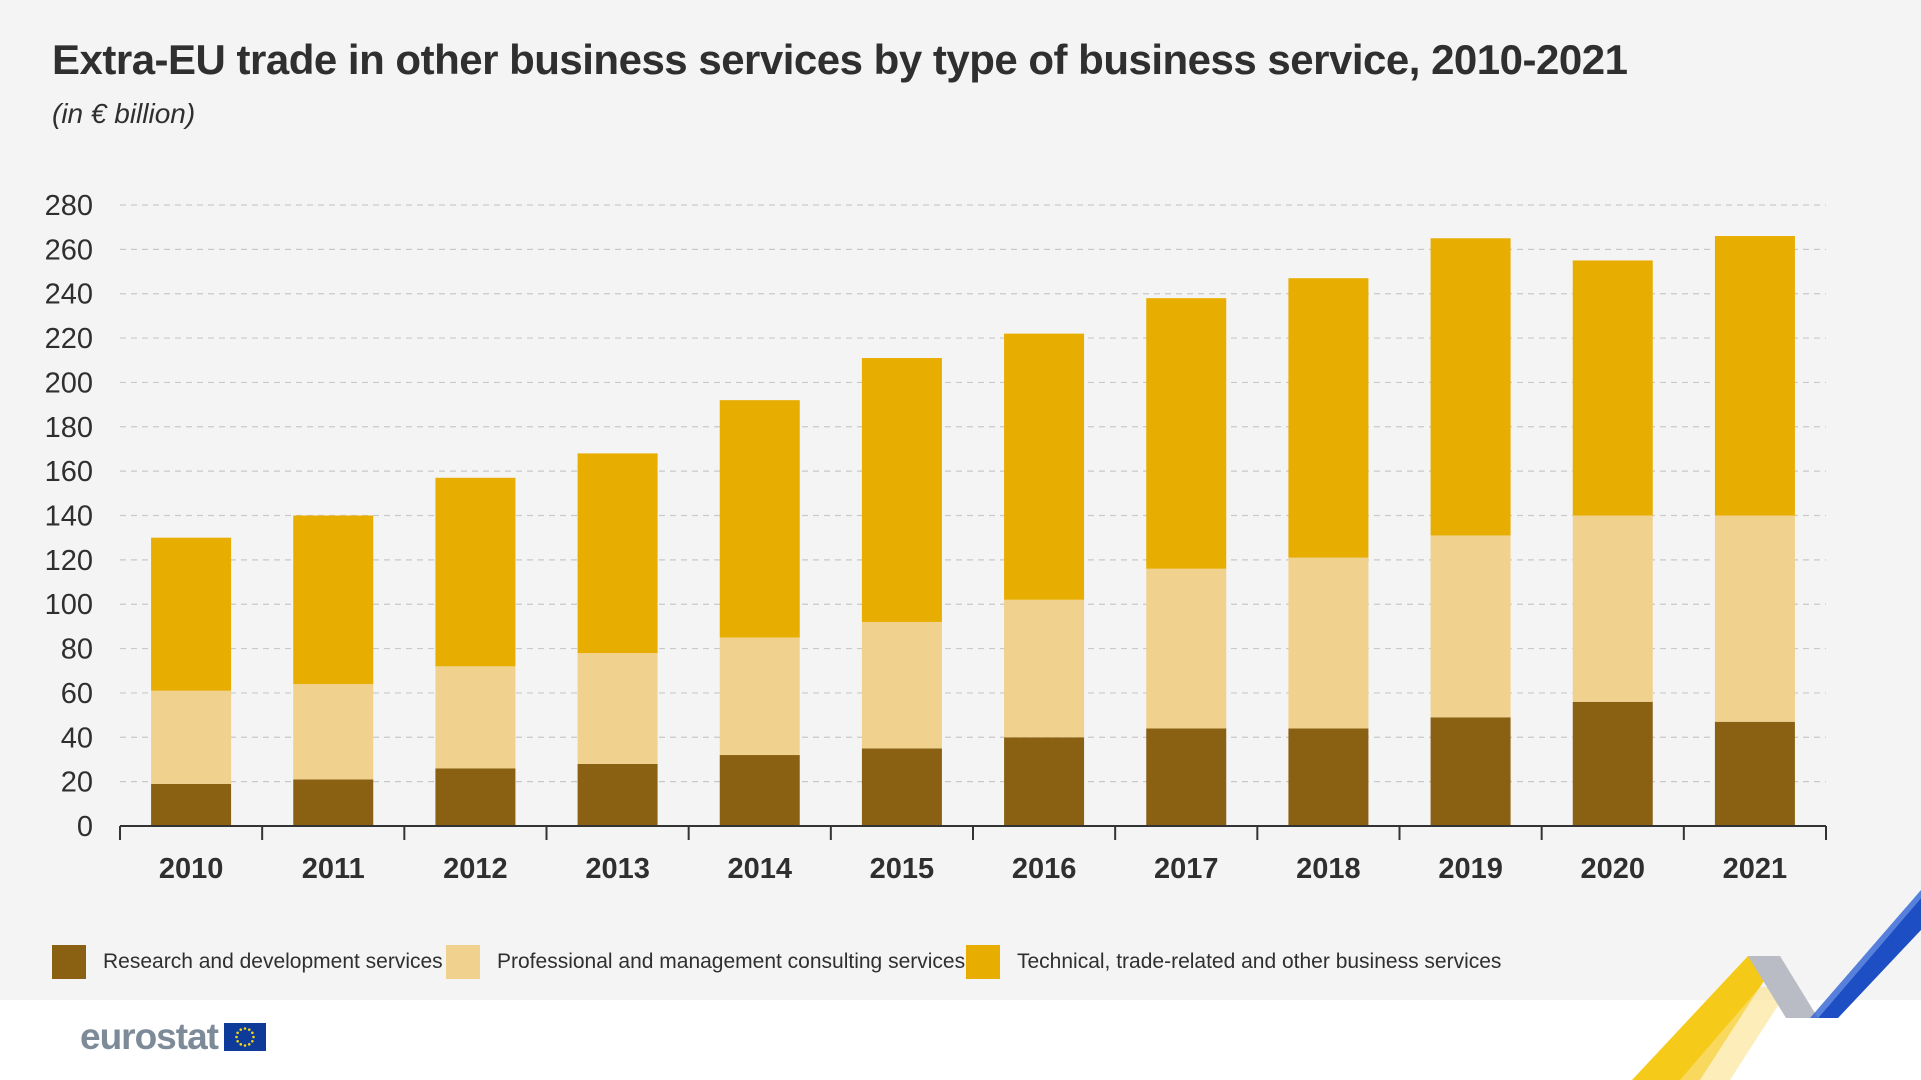 This screenshot has width=1921, height=1080. Describe the element at coordinates (983, 962) in the screenshot. I see `legend-swatch-technical` at that location.